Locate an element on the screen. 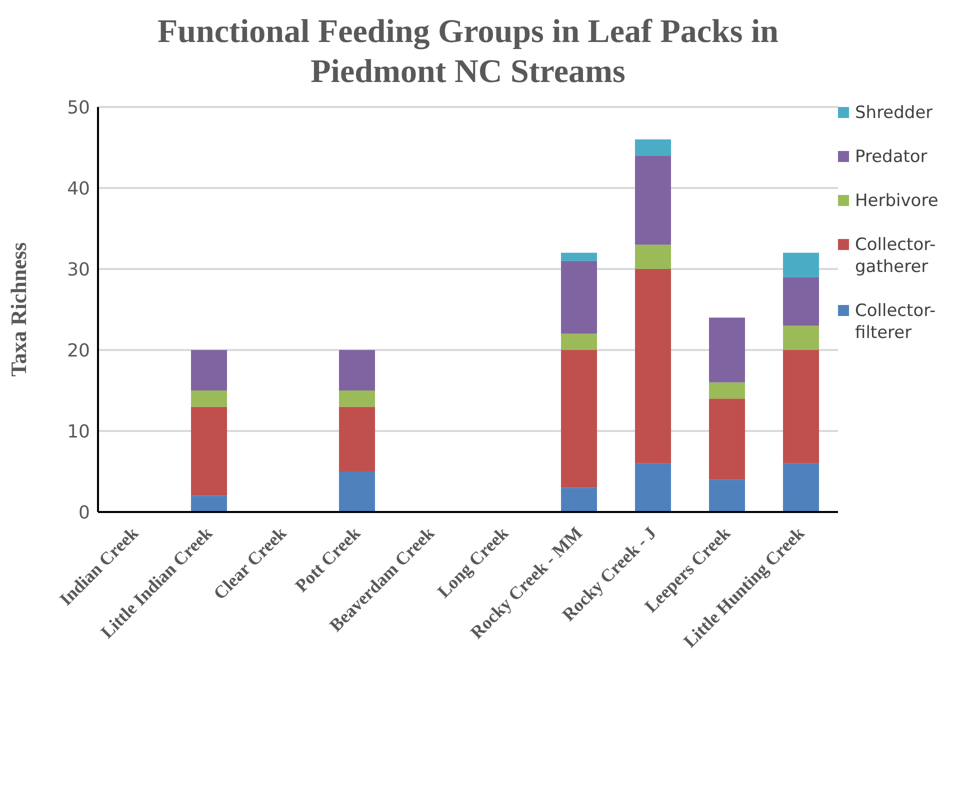 The height and width of the screenshot is (793, 972). chart-title: Functional Feeding Groups in Leaf Packs in Piedmont NC Streams is located at coordinates (468, 52).